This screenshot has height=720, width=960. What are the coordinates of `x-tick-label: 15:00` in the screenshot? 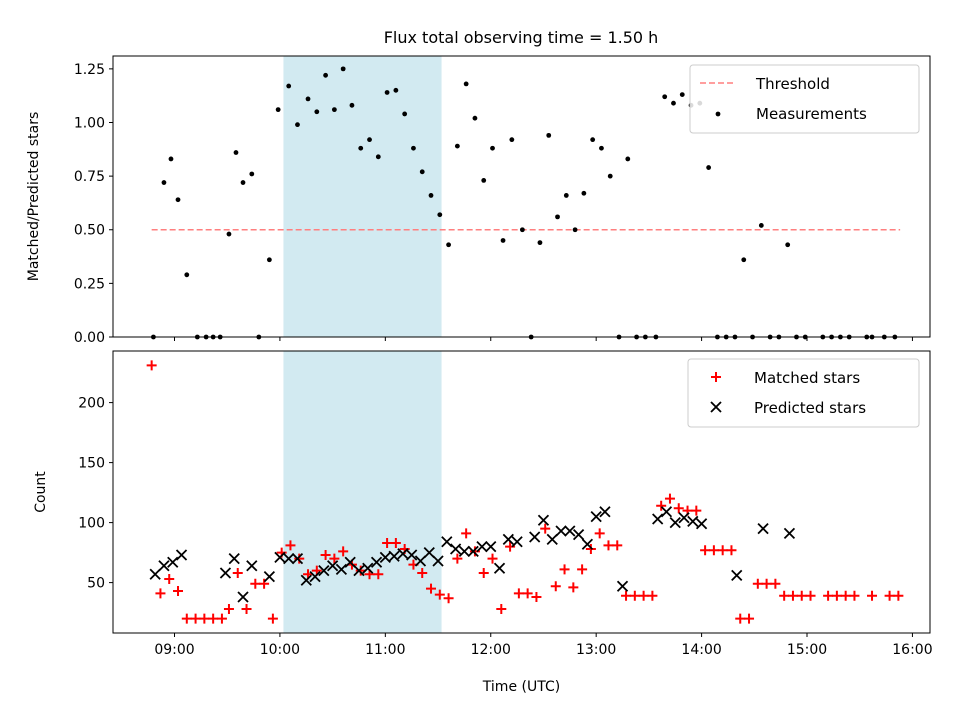 It's located at (807, 650).